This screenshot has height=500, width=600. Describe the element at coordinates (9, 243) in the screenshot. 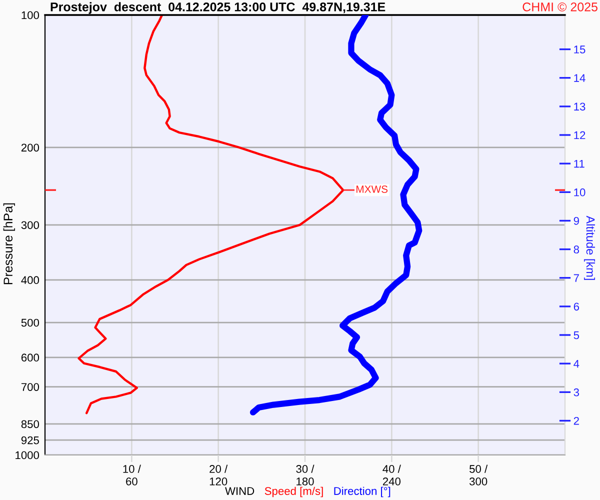

I see `y-axis-title: Pressure [hPa]` at that location.